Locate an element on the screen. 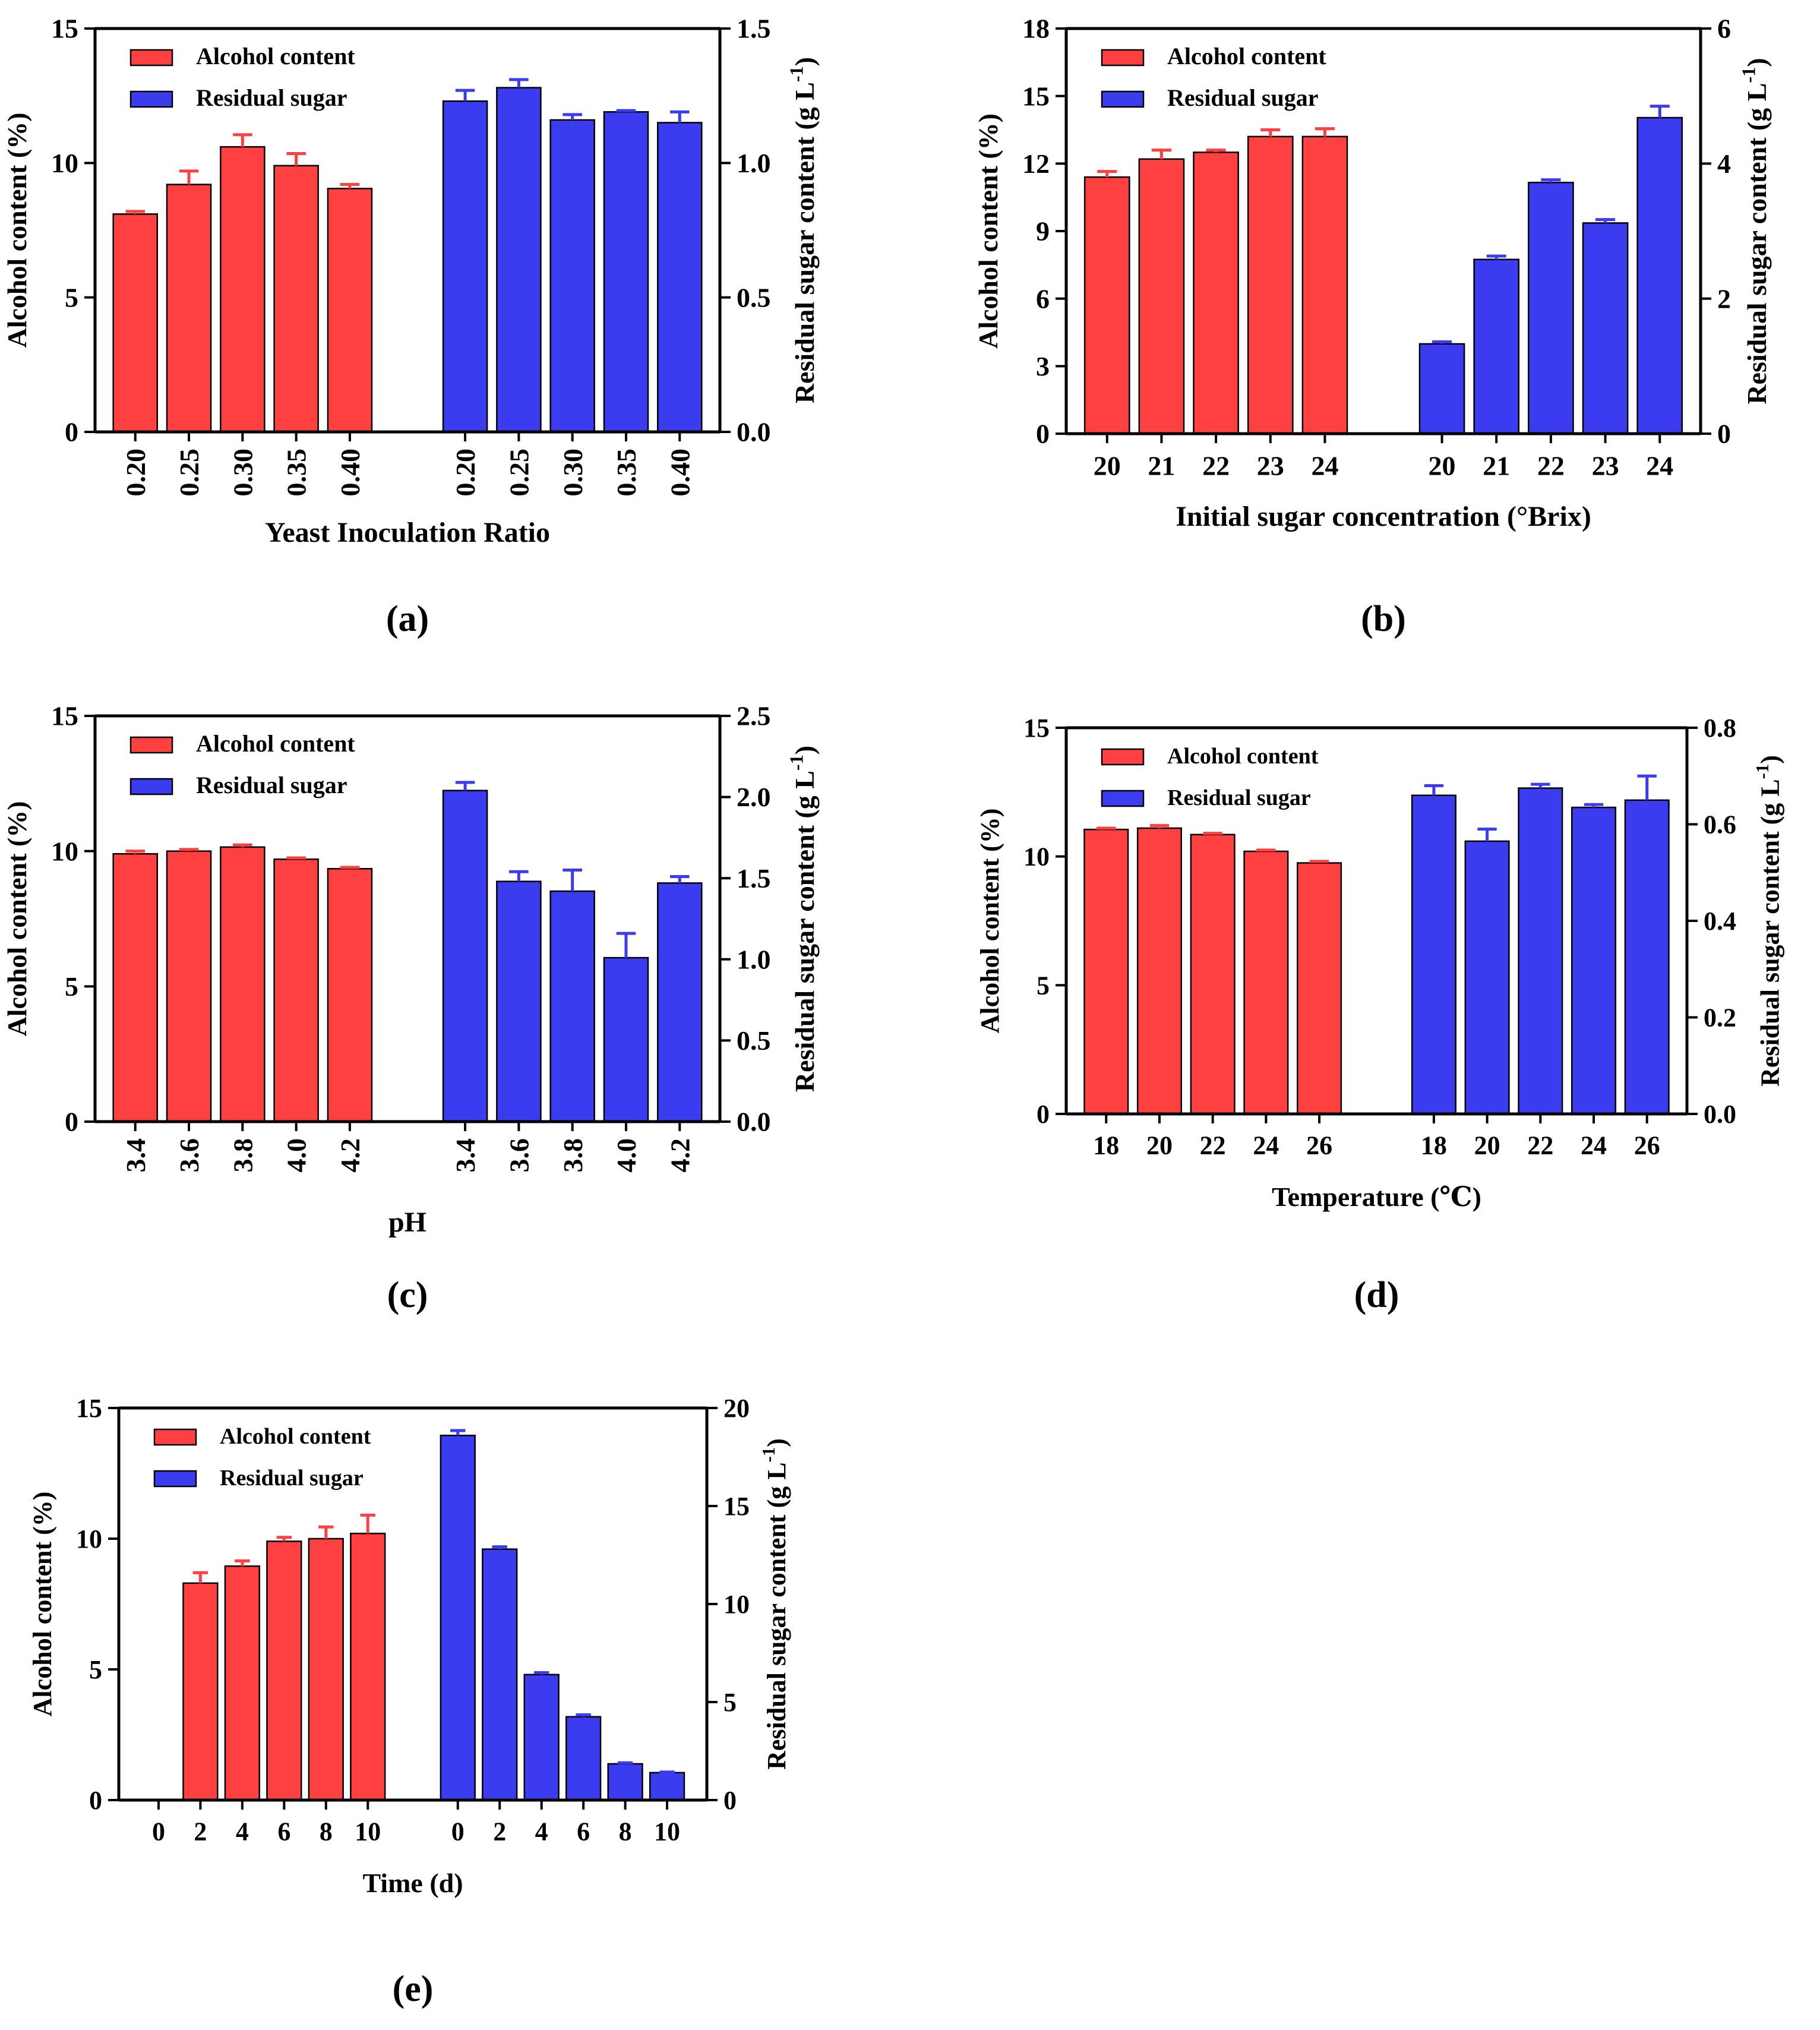 This screenshot has height=2030, width=1820. x-tick-label: 0.40 is located at coordinates (350, 473).